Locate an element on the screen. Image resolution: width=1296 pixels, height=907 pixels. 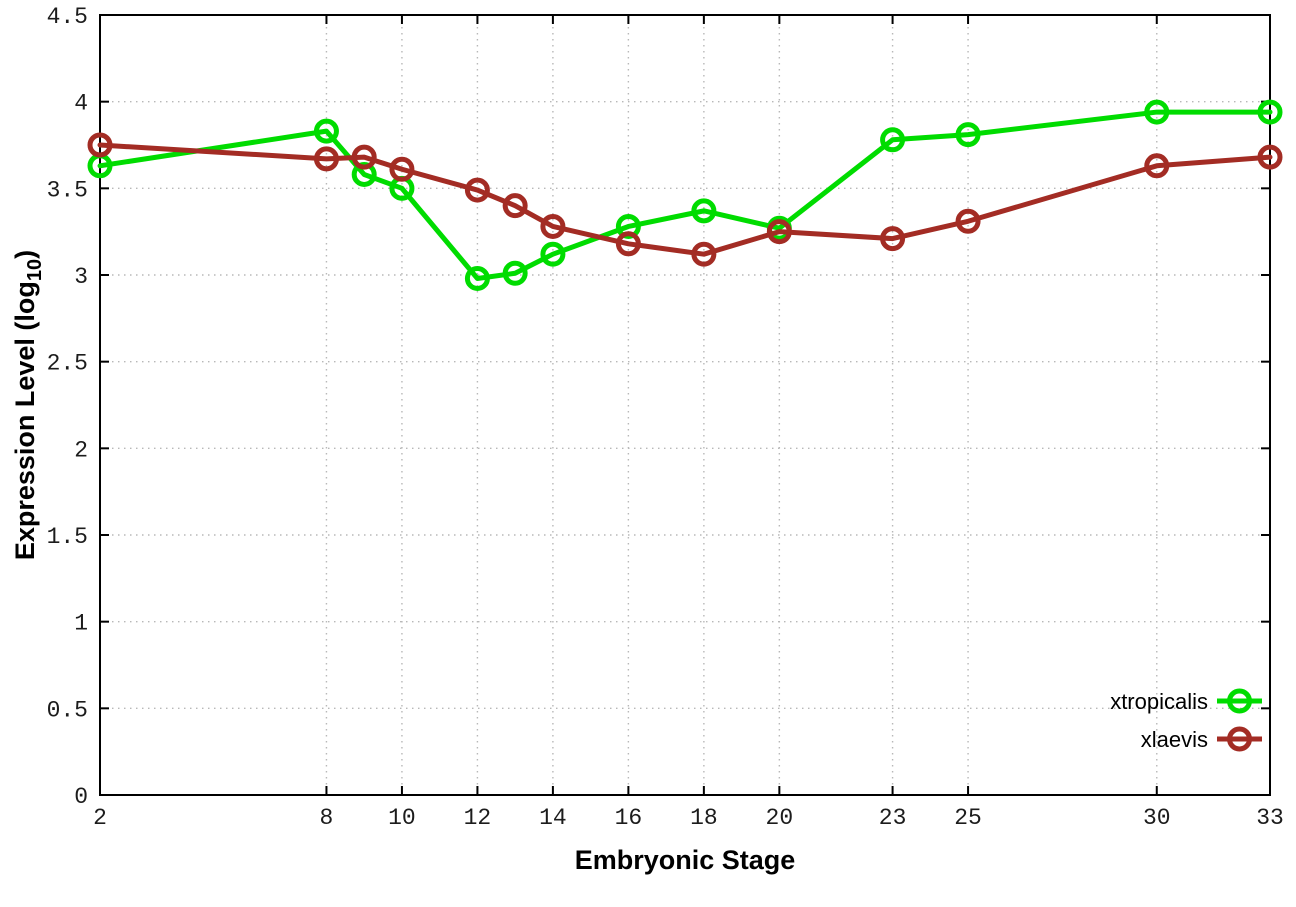
y-tick-label: 4 is located at coordinates (81, 104).